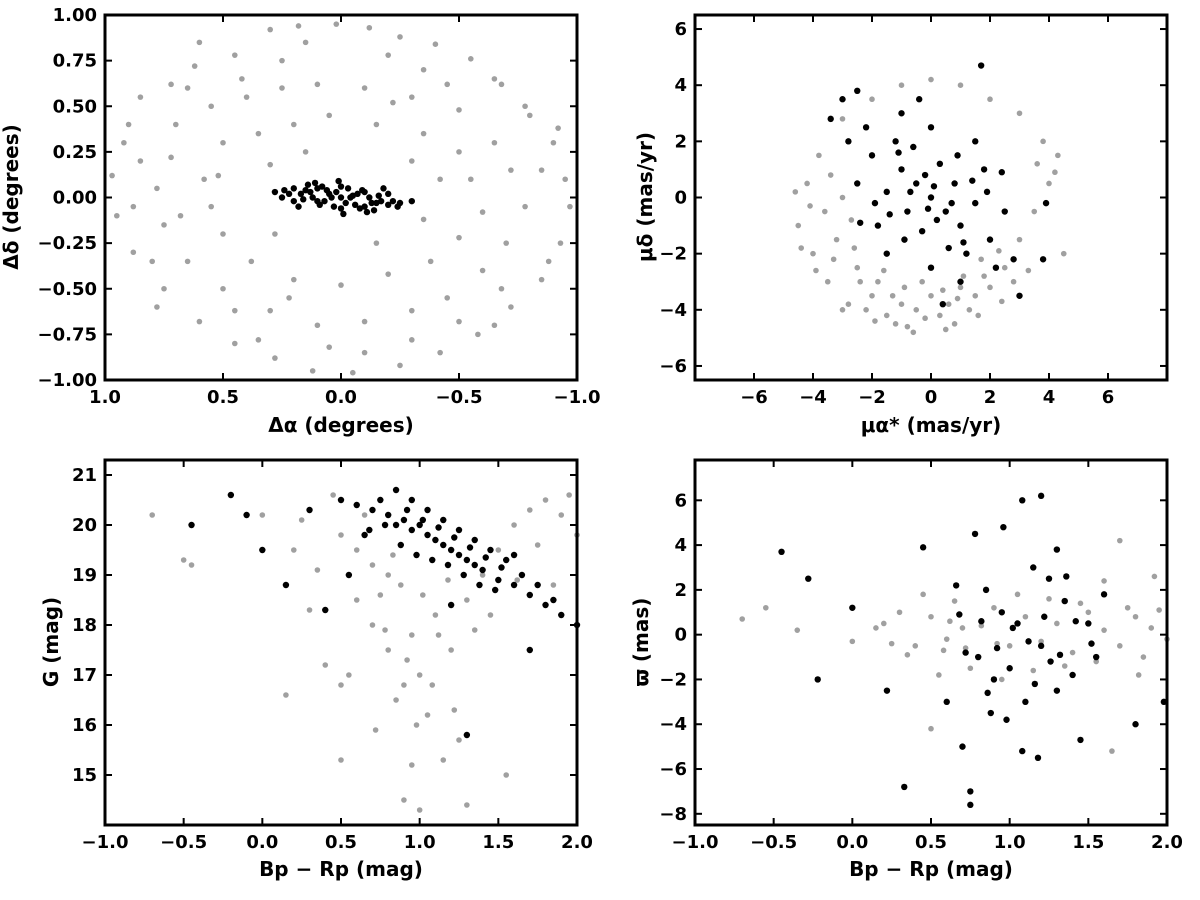  What do you see at coordinates (105, 842) in the screenshot?
I see `x-tick-label: −1.0` at bounding box center [105, 842].